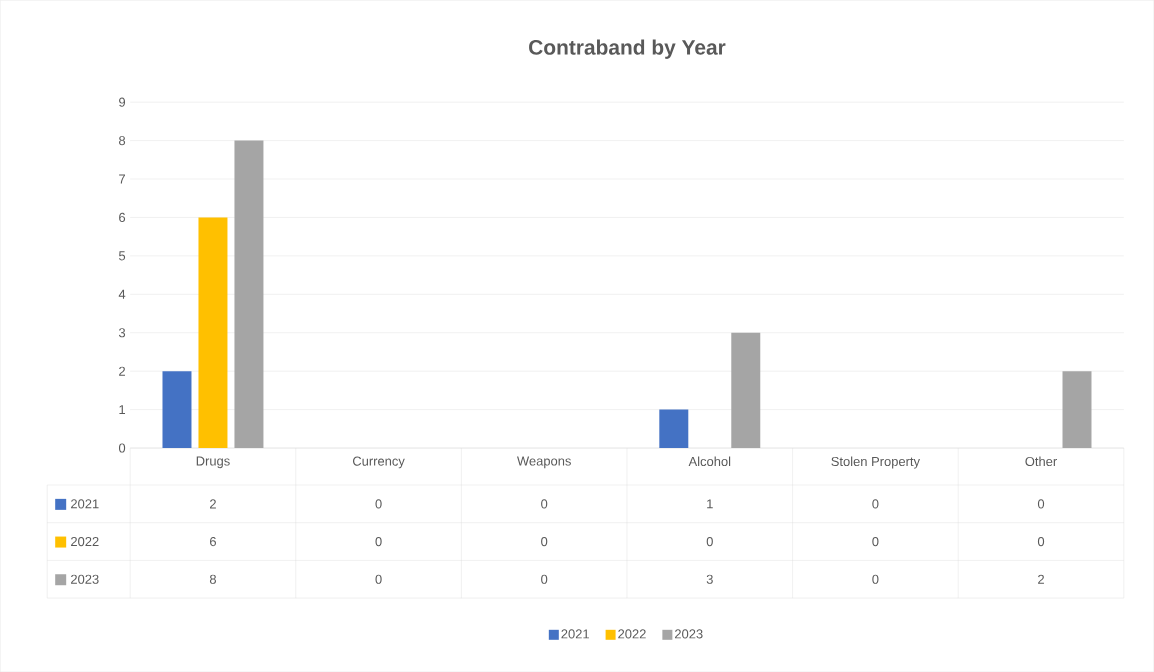  Describe the element at coordinates (212, 579) in the screenshot. I see `data-label: 8` at that location.